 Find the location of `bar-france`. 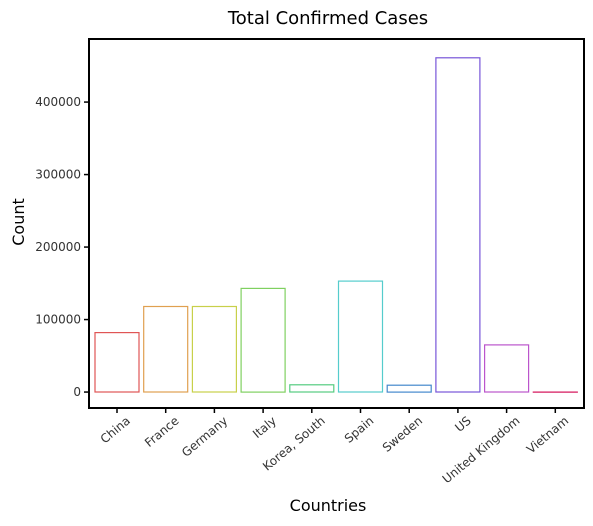

bar-france is located at coordinates (166, 349).